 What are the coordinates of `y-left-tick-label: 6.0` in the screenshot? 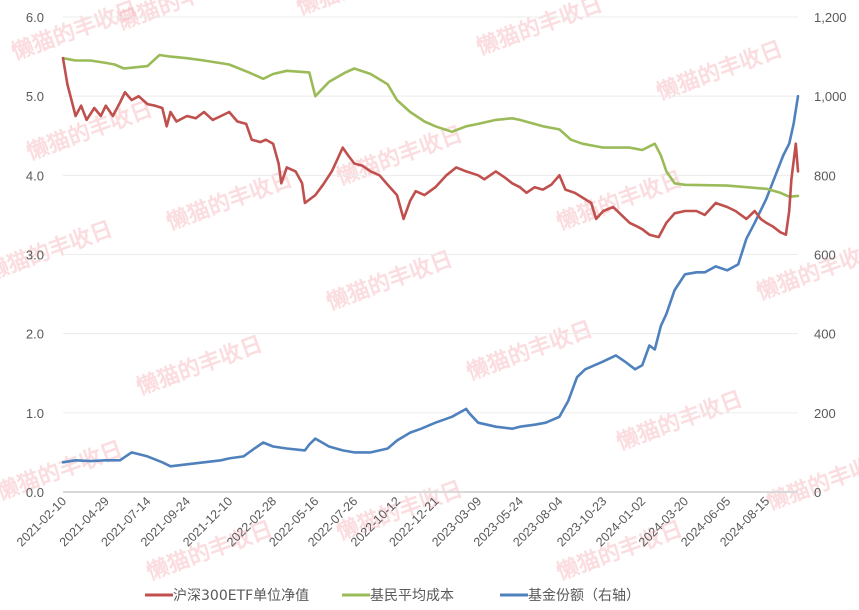 It's located at (35, 17).